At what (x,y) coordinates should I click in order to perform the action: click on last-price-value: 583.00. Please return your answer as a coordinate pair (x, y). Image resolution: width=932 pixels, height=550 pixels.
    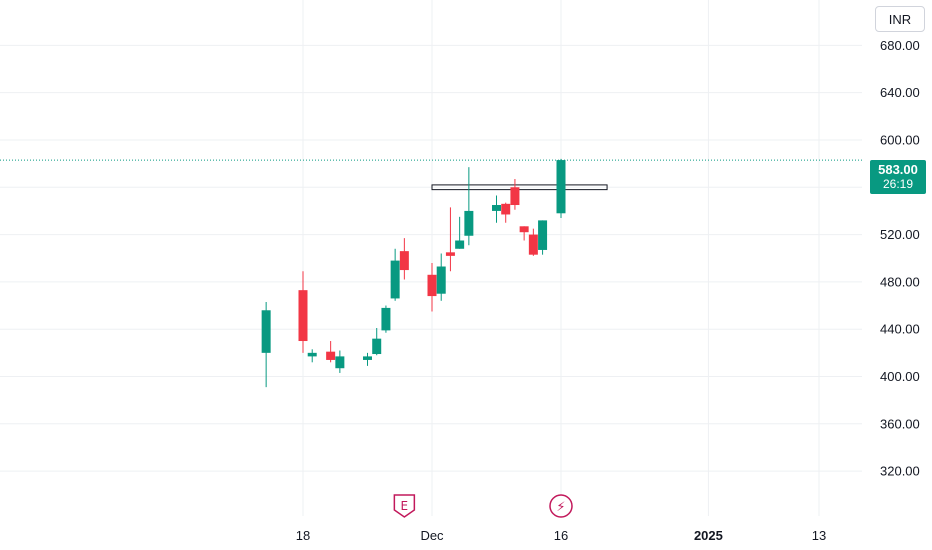
    Looking at the image, I should click on (898, 169).